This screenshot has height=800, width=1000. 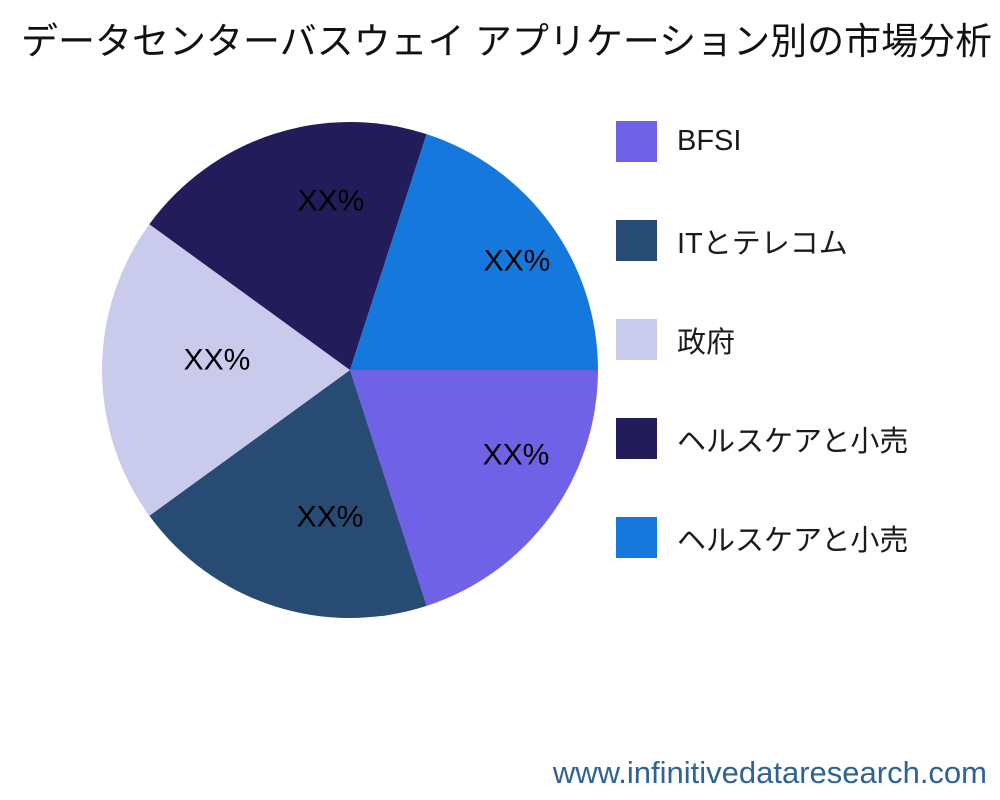 I want to click on legend-item-1: BFSI, so click(x=762, y=141).